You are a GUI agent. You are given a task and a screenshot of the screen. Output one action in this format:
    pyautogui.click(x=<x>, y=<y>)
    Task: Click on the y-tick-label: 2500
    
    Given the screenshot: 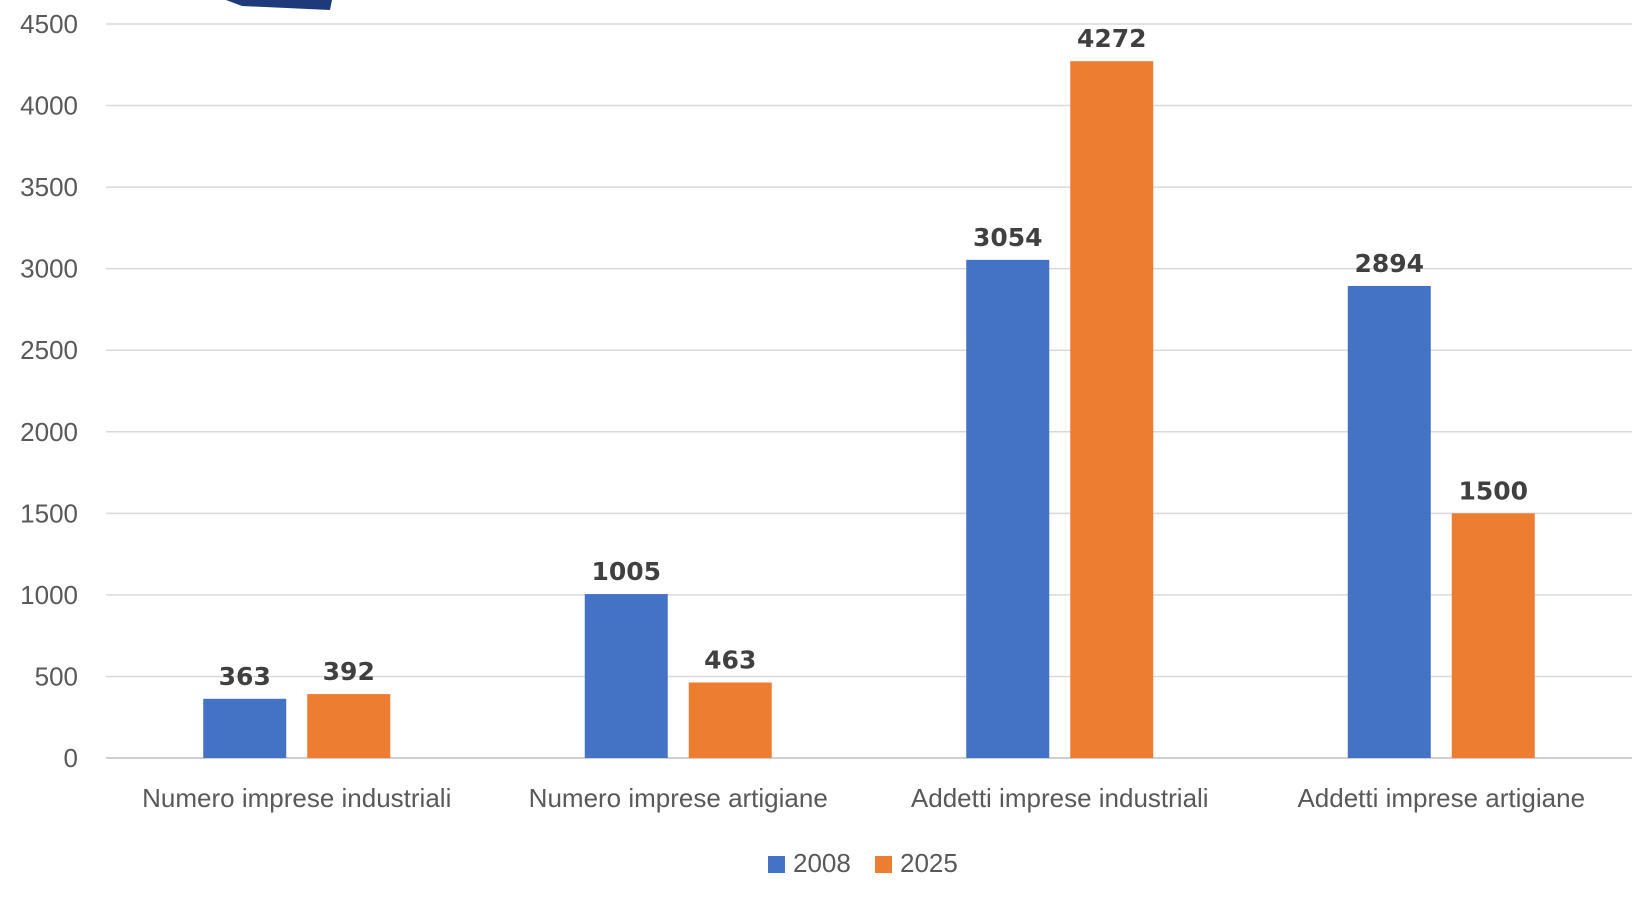 What is the action you would take?
    pyautogui.click(x=49, y=350)
    